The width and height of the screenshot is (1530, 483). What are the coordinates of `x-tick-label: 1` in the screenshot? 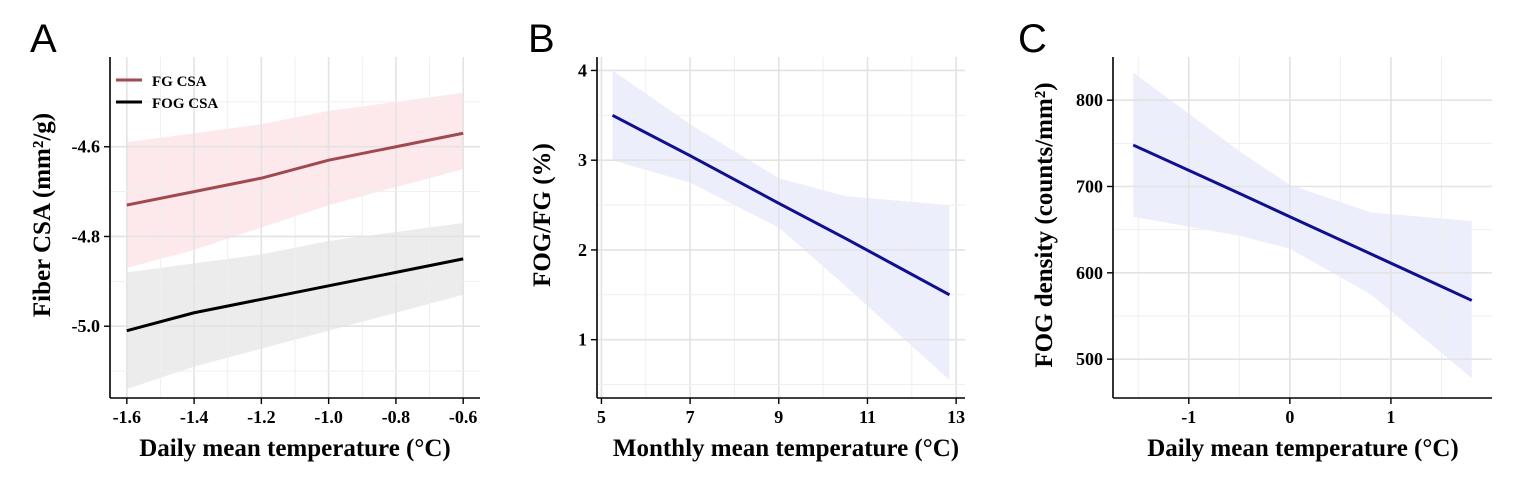 It's located at (1390, 417).